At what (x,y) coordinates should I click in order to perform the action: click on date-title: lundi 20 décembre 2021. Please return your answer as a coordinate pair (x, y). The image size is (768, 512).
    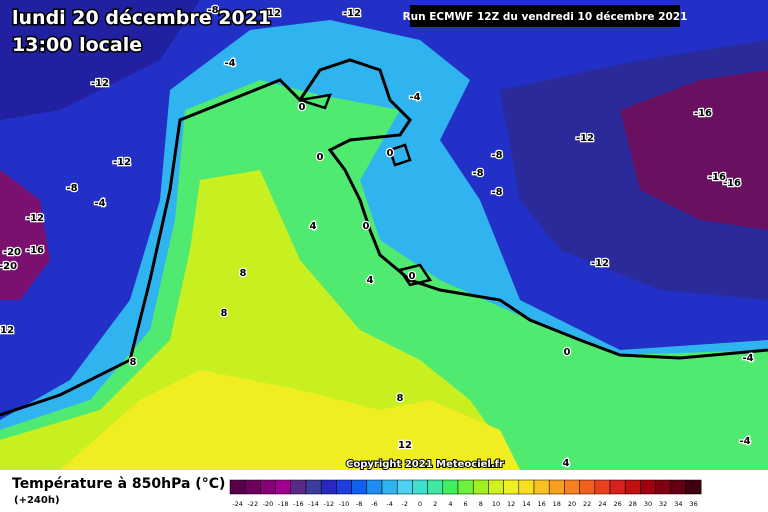
    Looking at the image, I should click on (141, 18).